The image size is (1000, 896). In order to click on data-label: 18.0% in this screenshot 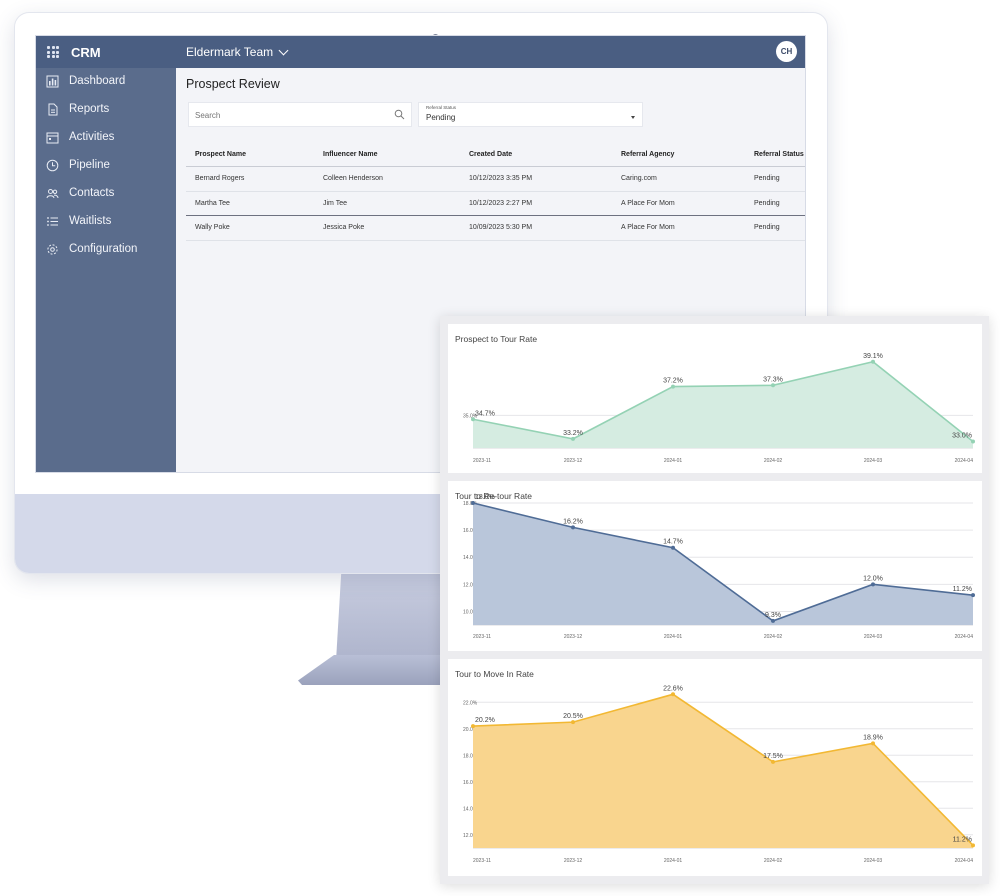, I will do `click(485, 497)`.